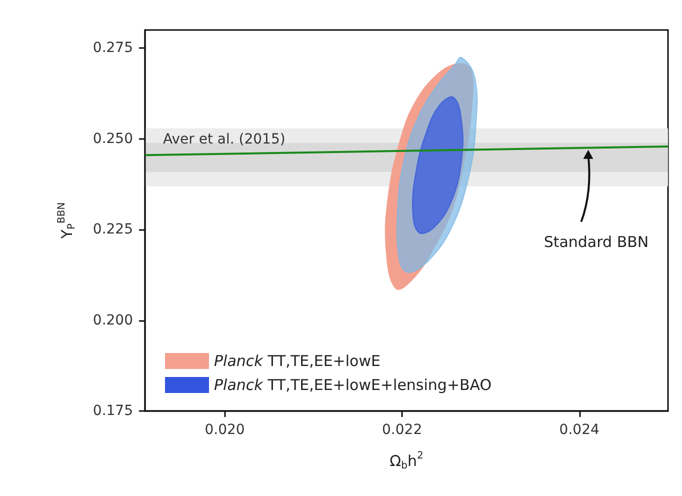 This screenshot has width=682, height=496. I want to click on legend-label: Planck TT,TE,EE+lowE, so click(297, 361).